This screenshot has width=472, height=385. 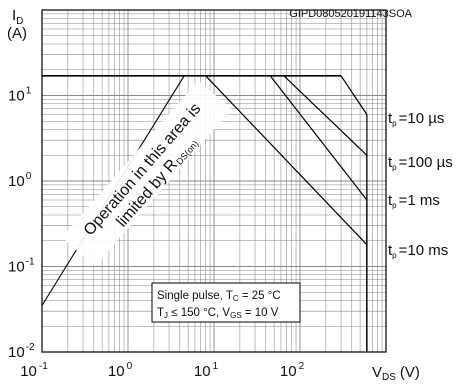 I want to click on y-tick-label: 10⁻², so click(x=21, y=351).